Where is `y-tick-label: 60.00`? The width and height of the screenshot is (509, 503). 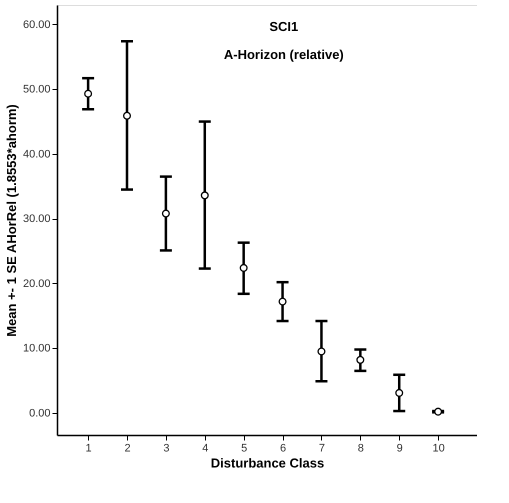 y-tick-label: 60.00 is located at coordinates (36, 24).